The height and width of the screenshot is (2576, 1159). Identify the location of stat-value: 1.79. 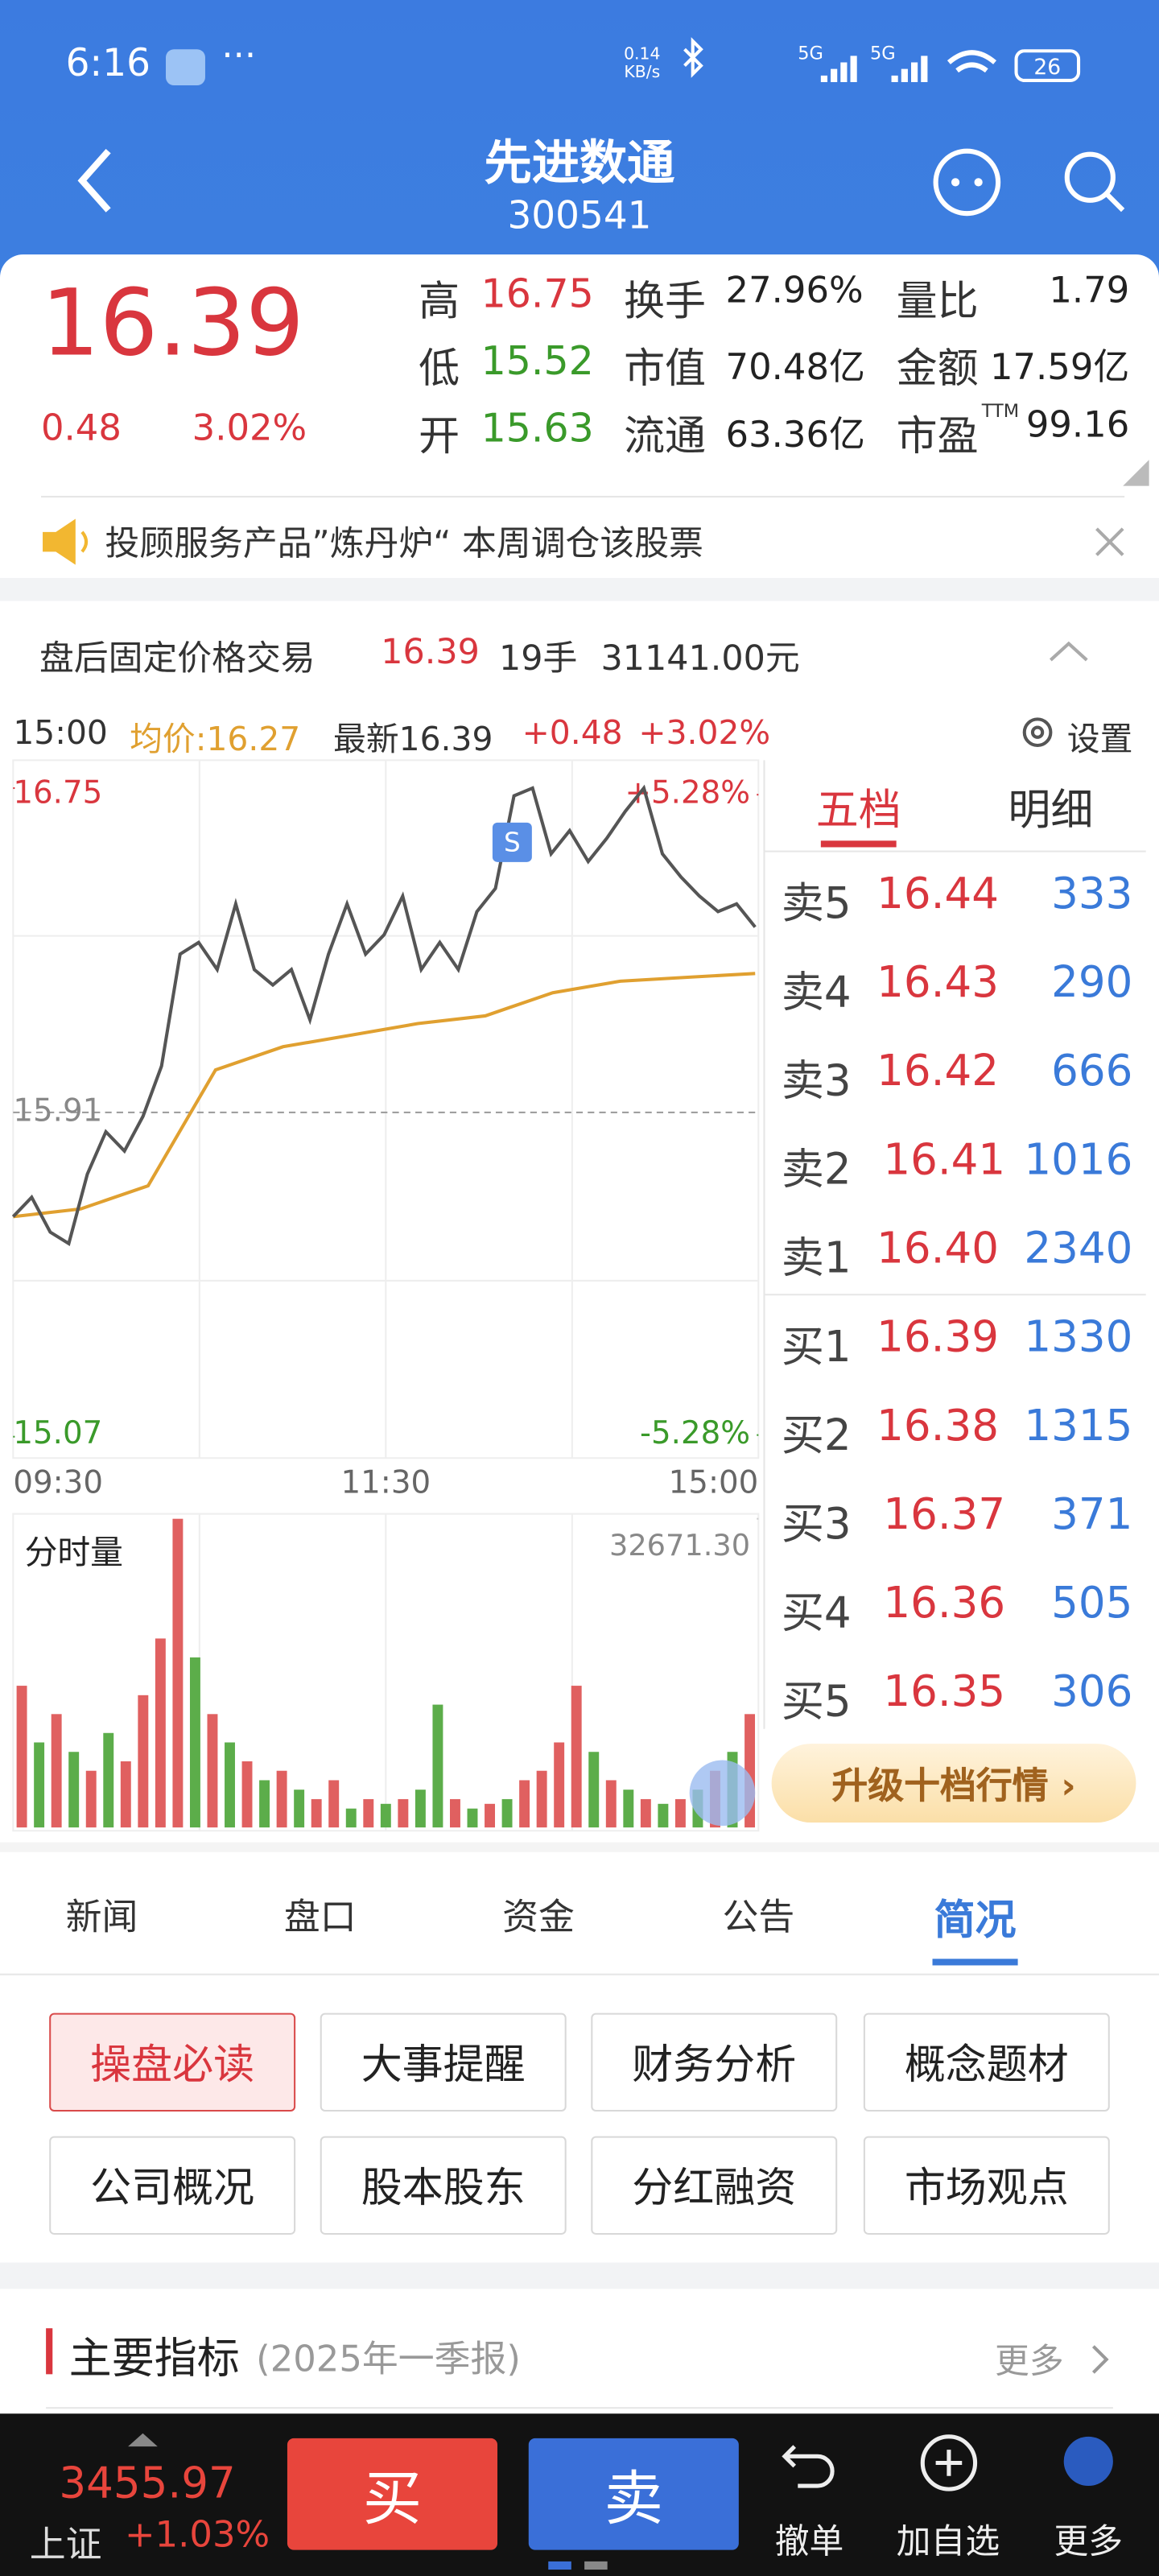
(1089, 291).